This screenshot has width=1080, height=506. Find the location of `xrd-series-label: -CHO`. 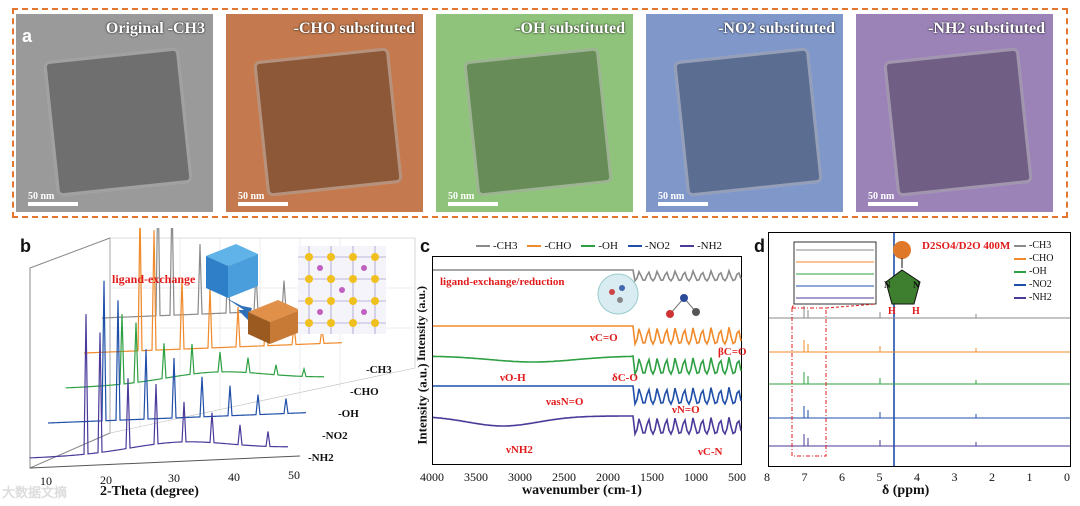

xrd-series-label: -CHO is located at coordinates (364, 392).